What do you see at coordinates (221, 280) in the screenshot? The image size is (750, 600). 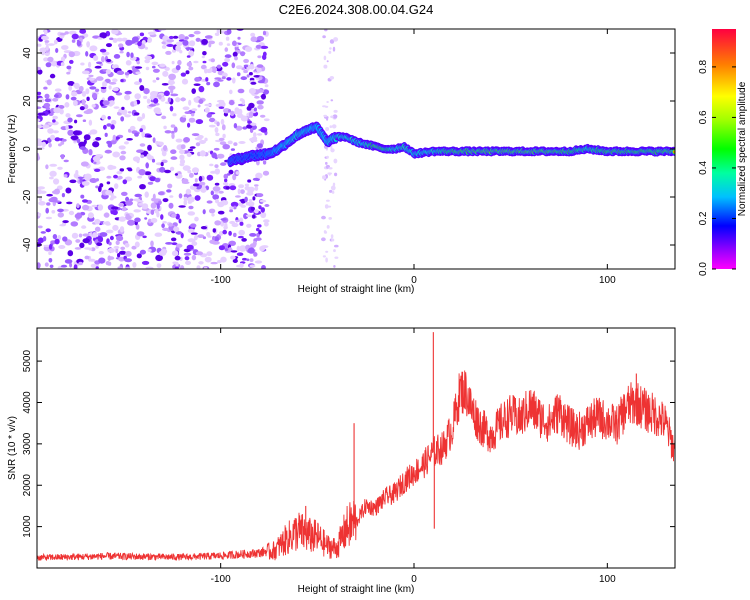 I see `x-tick-label: -100` at bounding box center [221, 280].